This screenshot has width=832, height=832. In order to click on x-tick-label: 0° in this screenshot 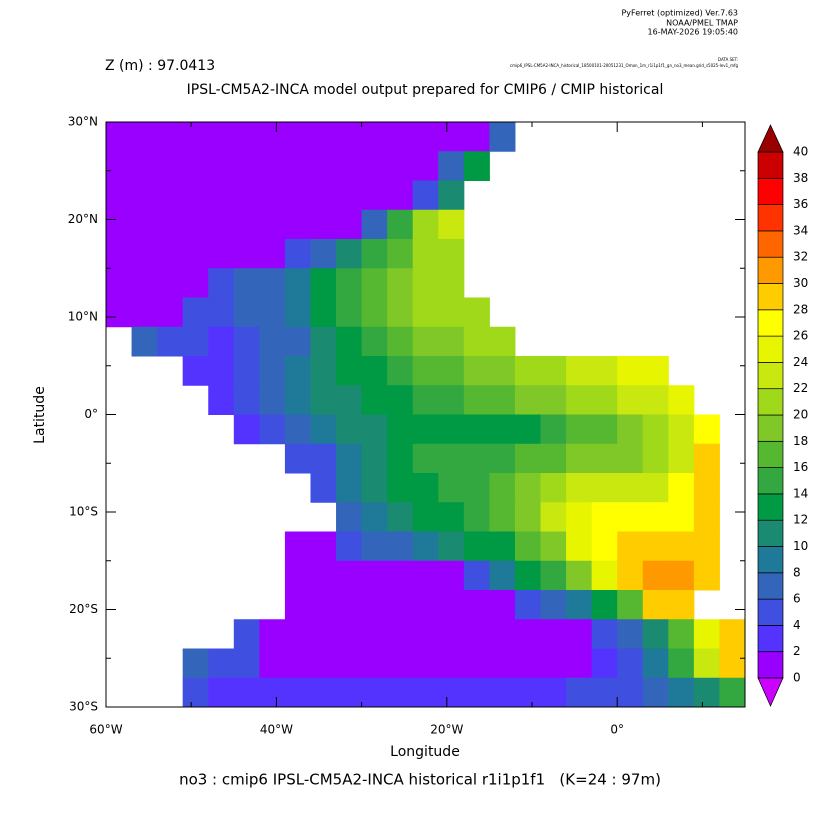, I will do `click(617, 730)`.